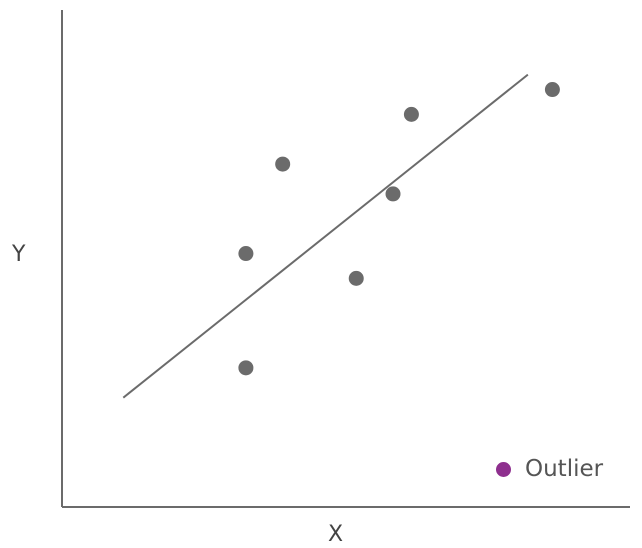 The height and width of the screenshot is (548, 642). I want to click on legend: Outlier, so click(549, 469).